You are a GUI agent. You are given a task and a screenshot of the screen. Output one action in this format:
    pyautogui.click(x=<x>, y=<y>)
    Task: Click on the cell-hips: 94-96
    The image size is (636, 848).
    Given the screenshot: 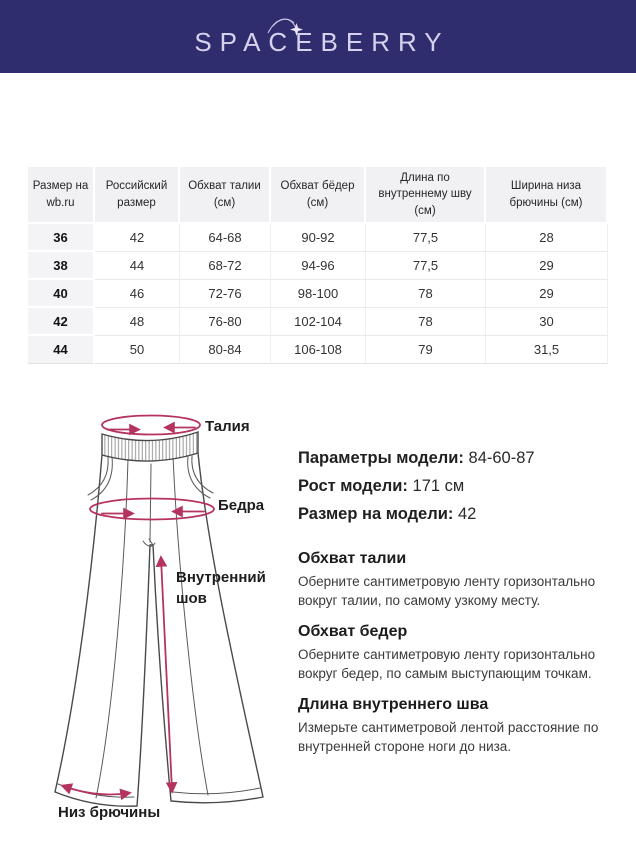 What is the action you would take?
    pyautogui.click(x=318, y=266)
    